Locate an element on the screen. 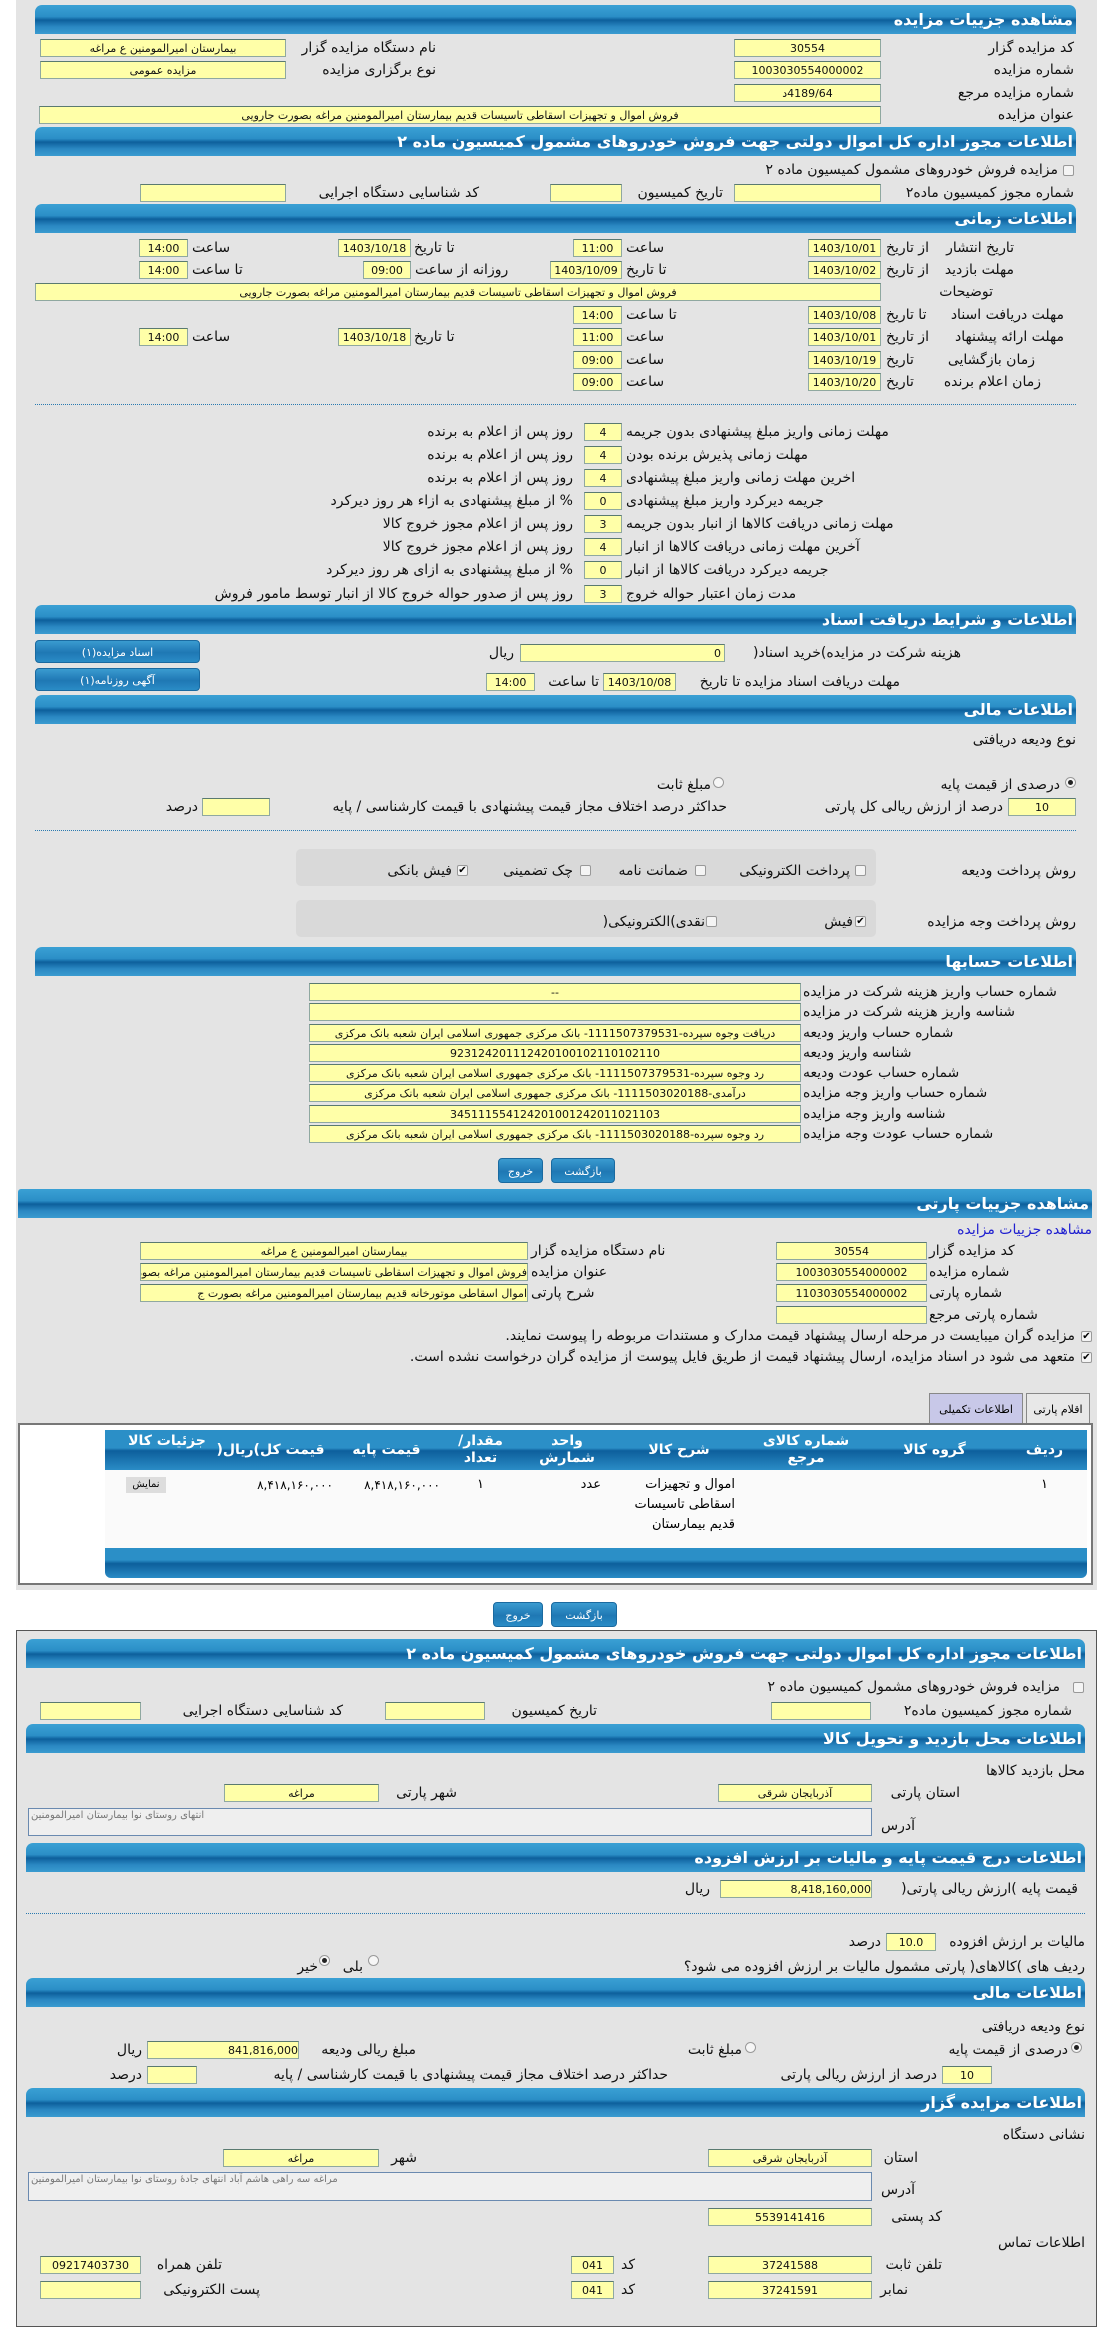 The height and width of the screenshot is (2327, 1098). percent-radio is located at coordinates (1070, 782).